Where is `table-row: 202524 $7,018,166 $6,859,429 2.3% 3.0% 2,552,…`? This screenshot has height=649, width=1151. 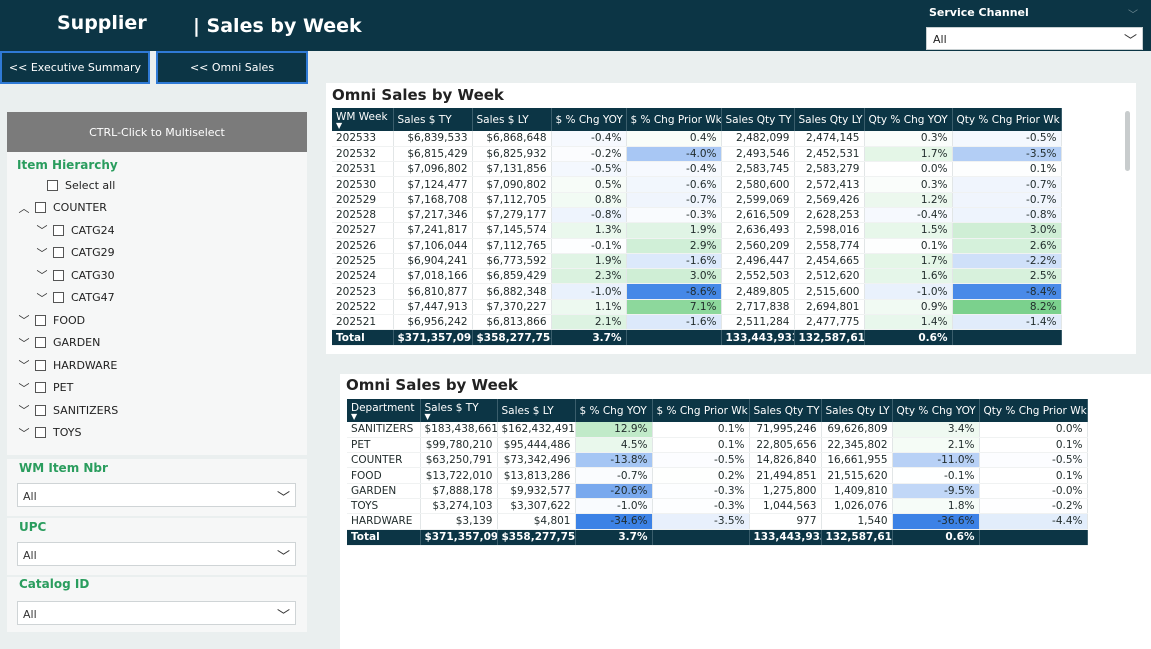 table-row: 202524 $7,018,166 $6,859,429 2.3% 3.0% 2,552,… is located at coordinates (697, 276).